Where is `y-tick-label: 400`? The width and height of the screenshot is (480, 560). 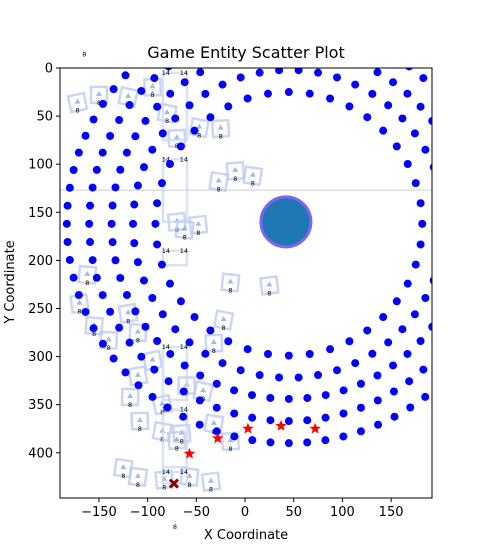 y-tick-label: 400 is located at coordinates (40, 453).